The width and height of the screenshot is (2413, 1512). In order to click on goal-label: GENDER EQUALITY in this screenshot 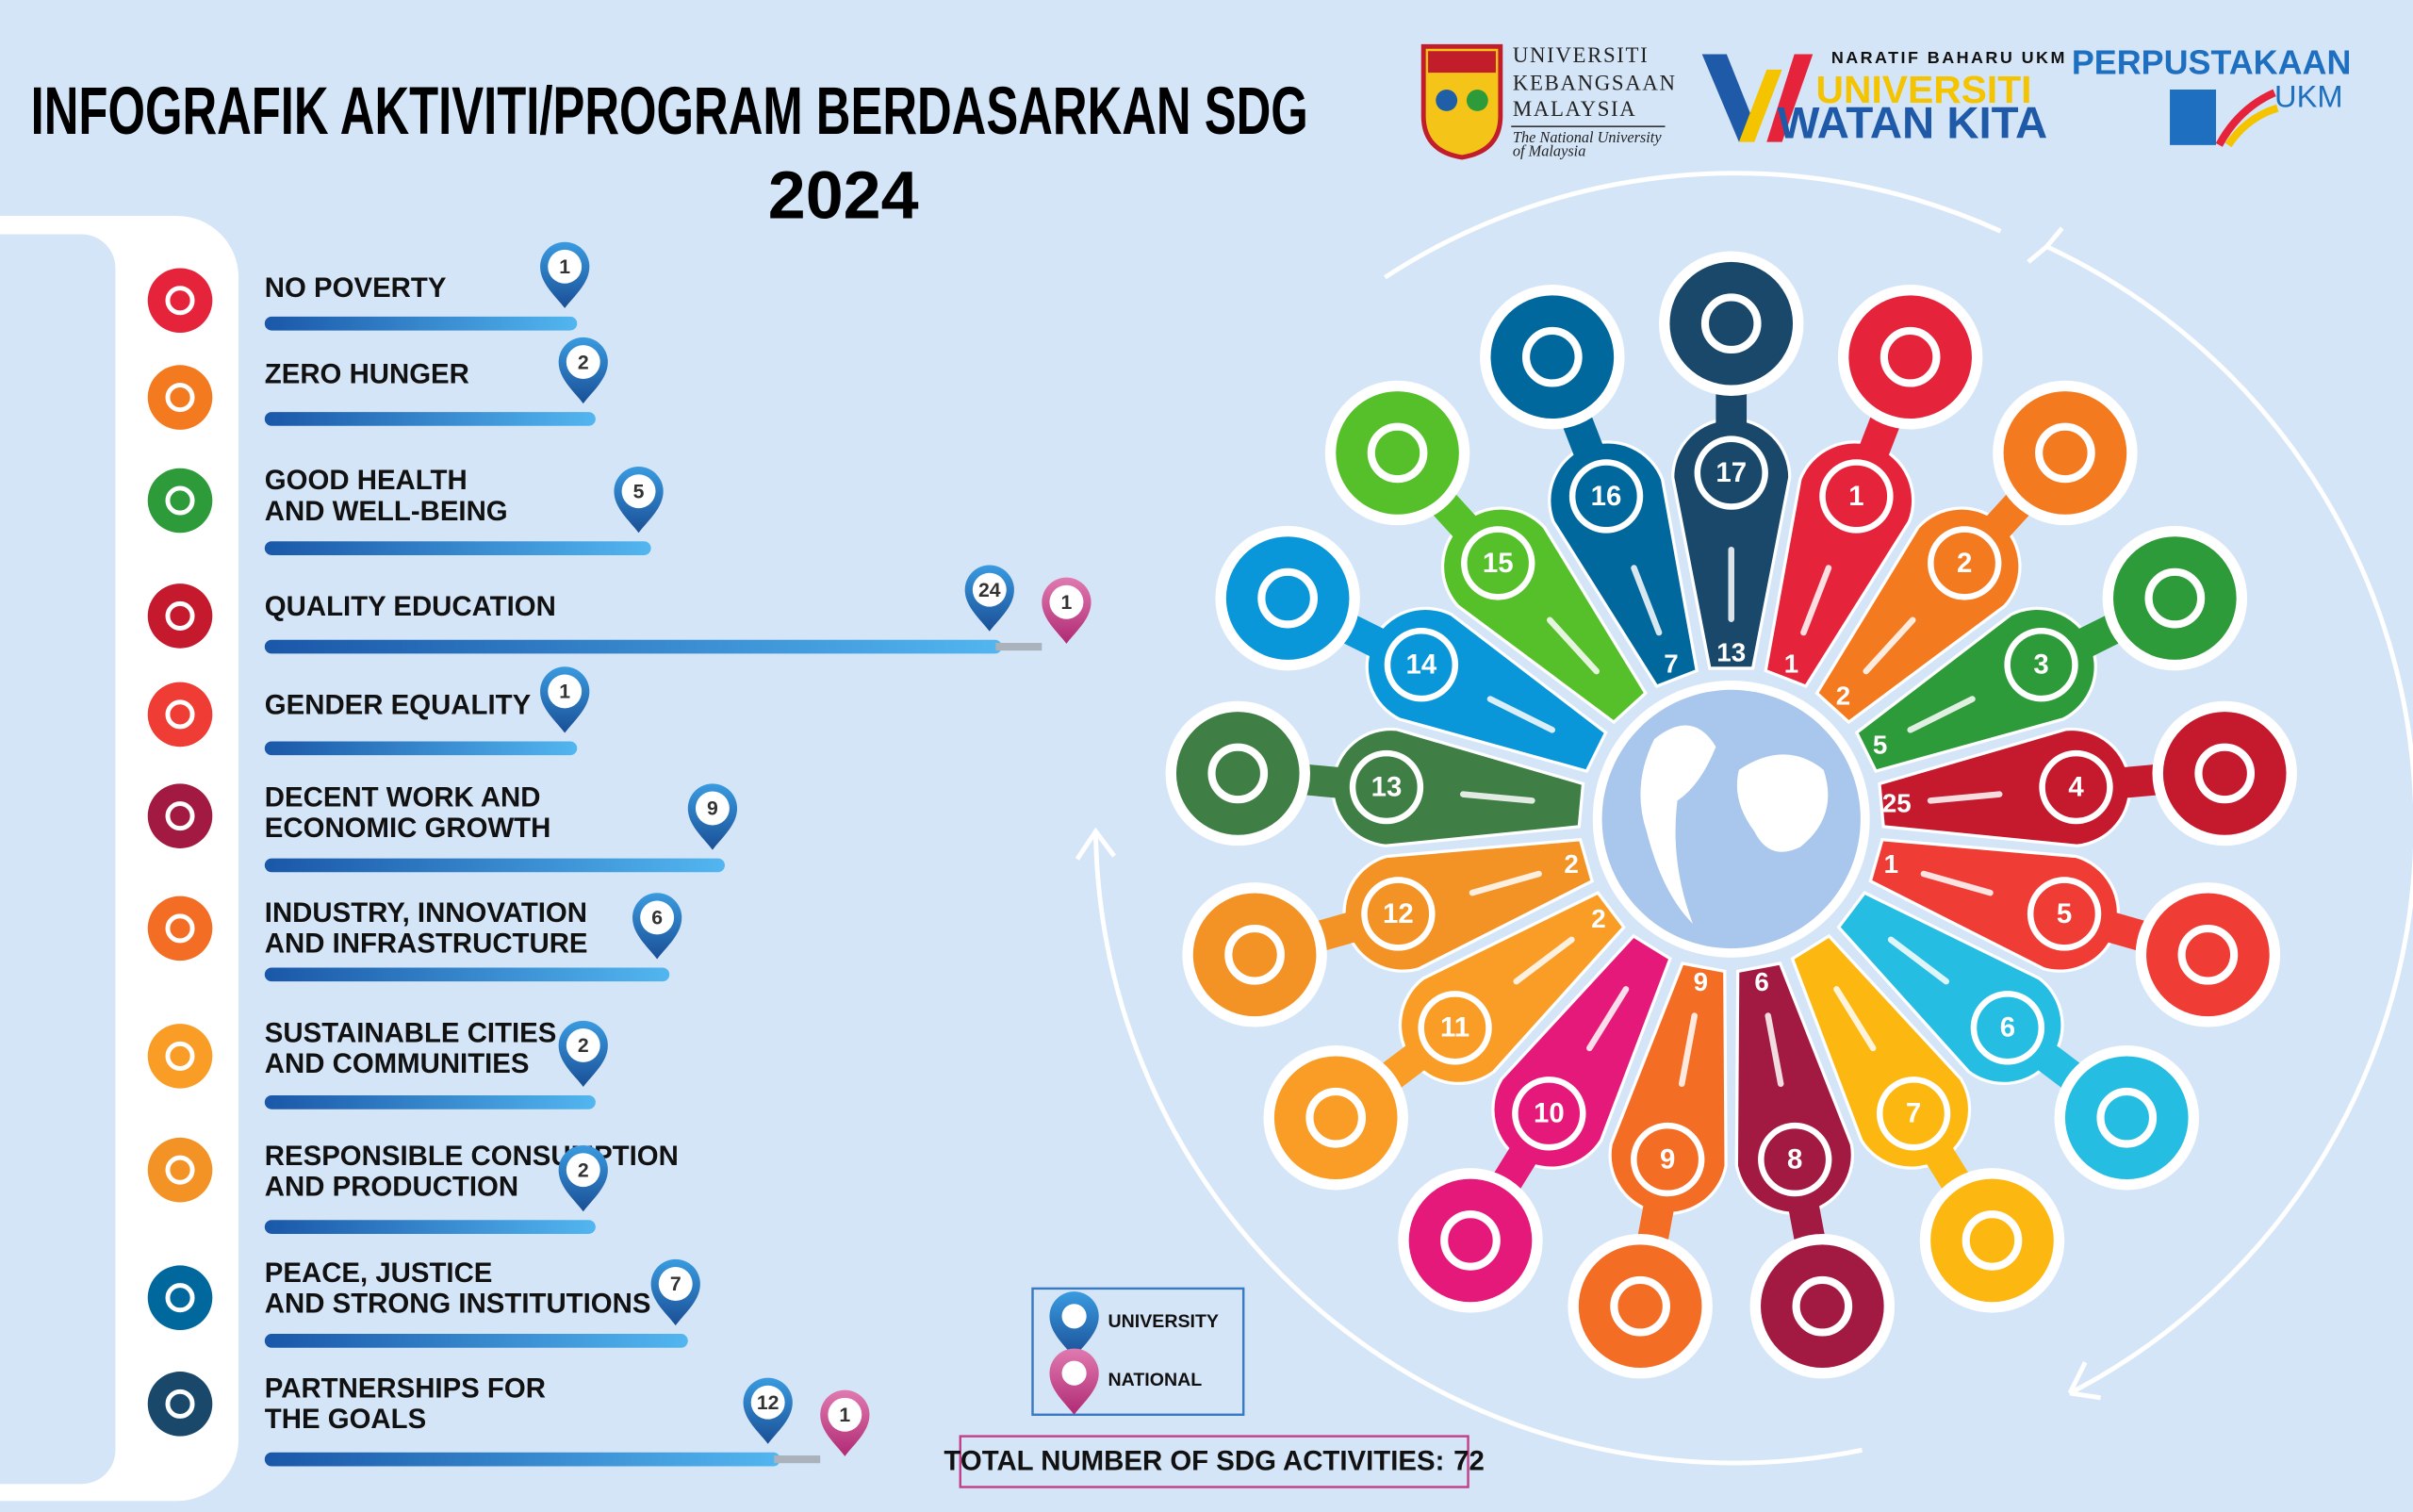, I will do `click(399, 705)`.